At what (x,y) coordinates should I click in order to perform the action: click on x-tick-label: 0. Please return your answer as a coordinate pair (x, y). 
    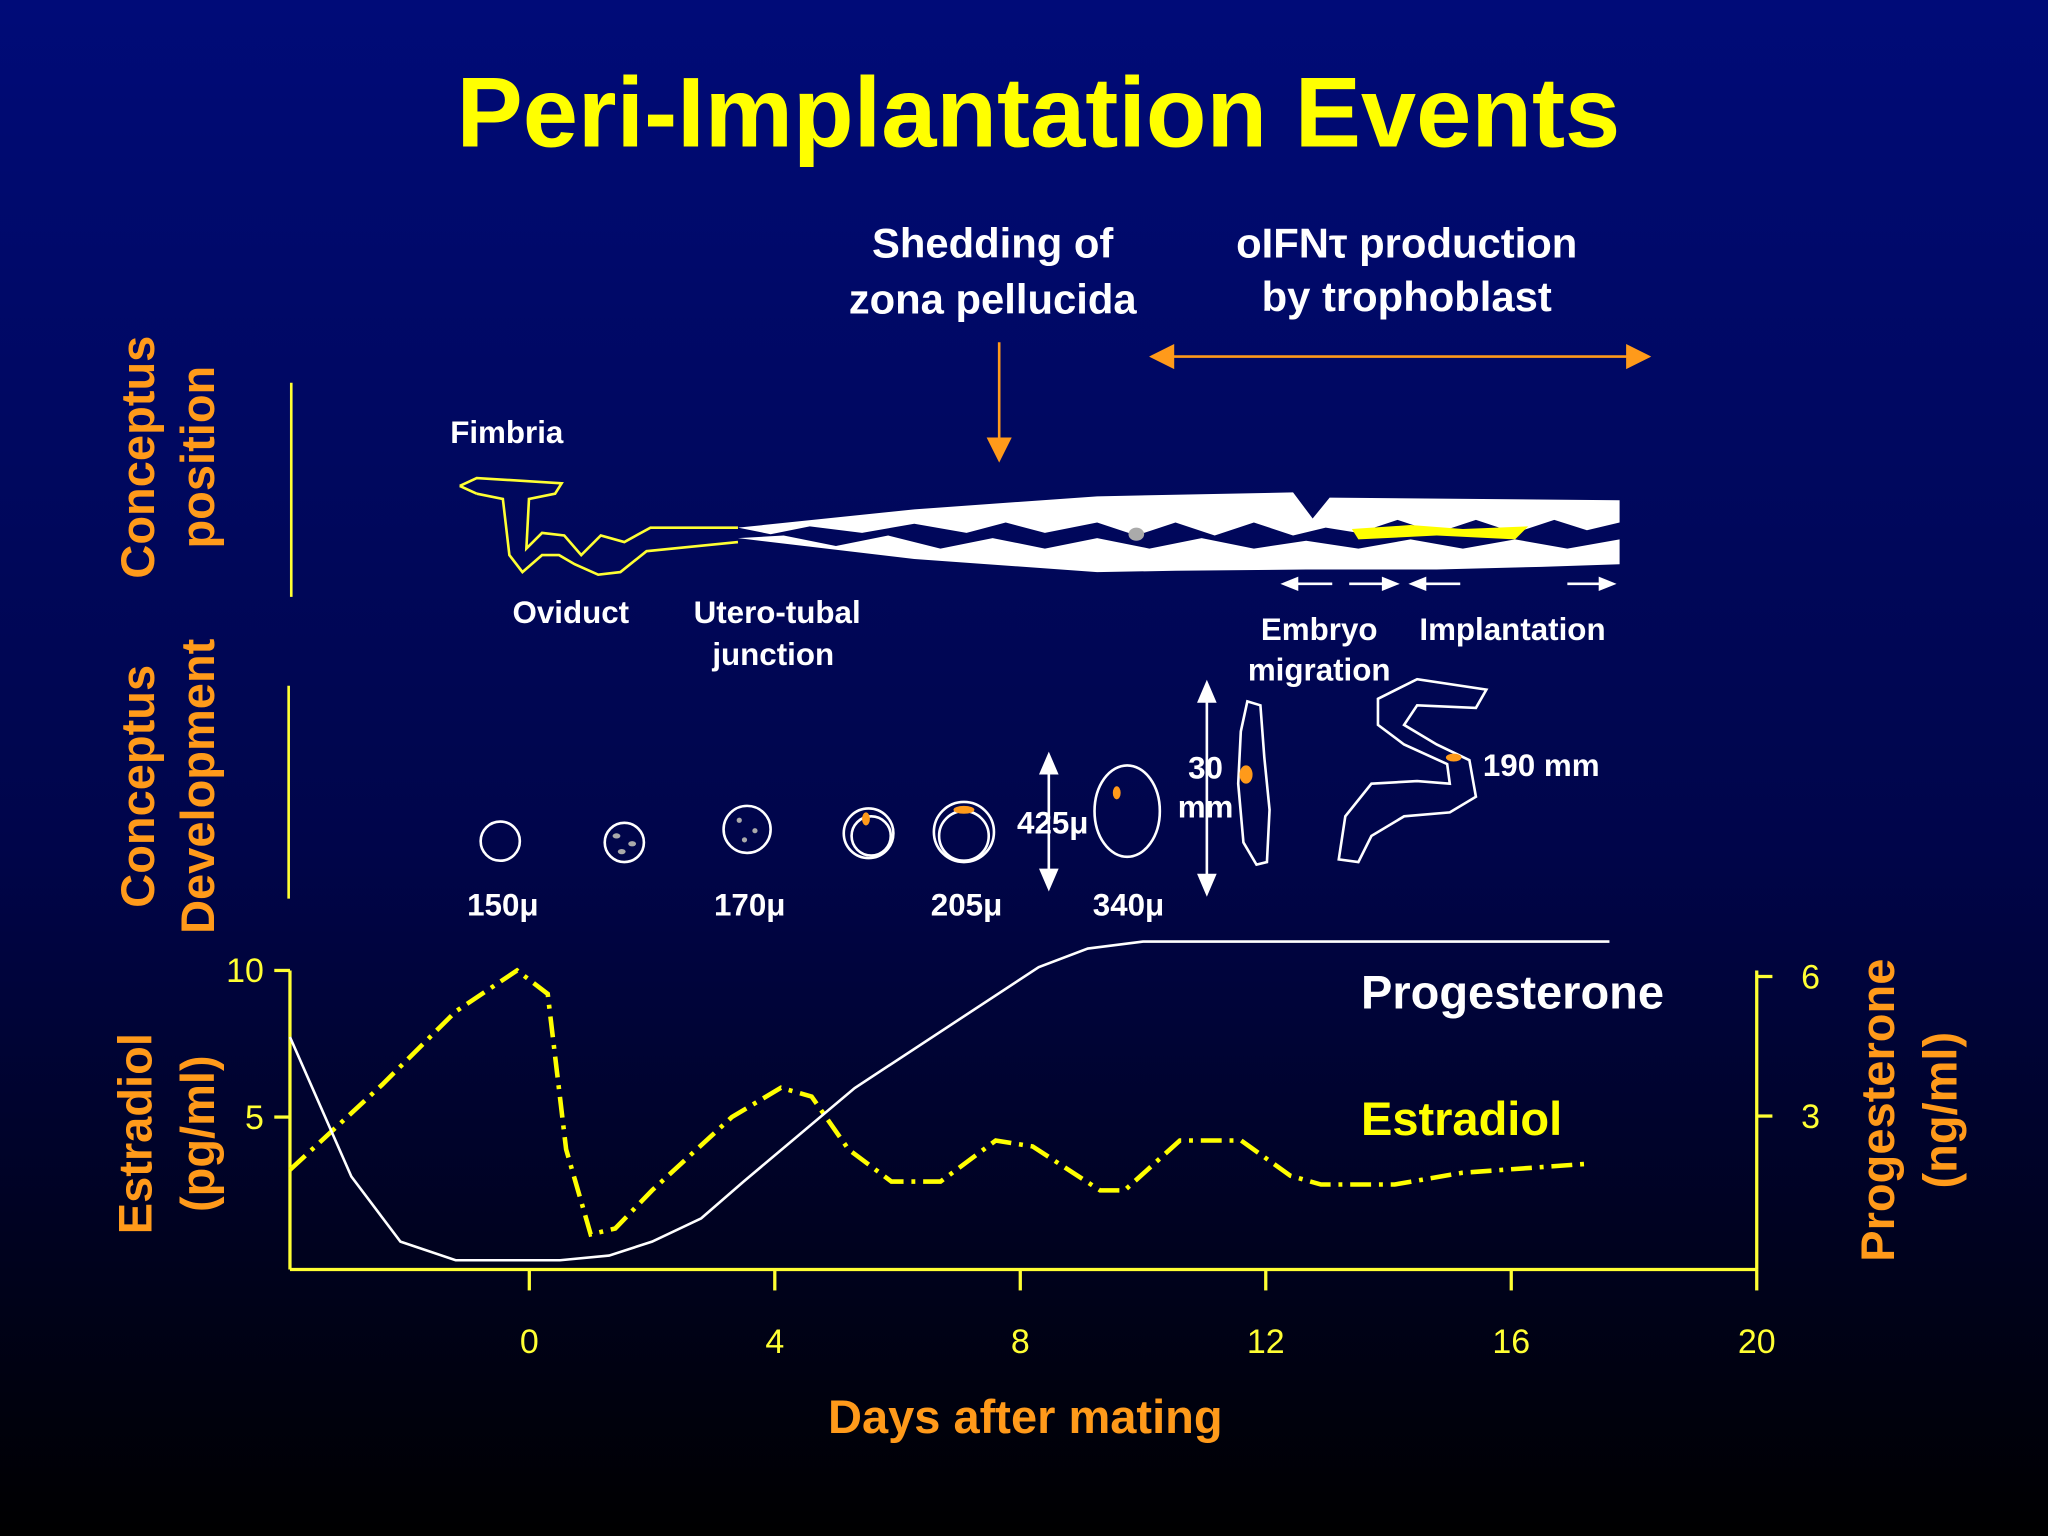
    Looking at the image, I should click on (529, 1342).